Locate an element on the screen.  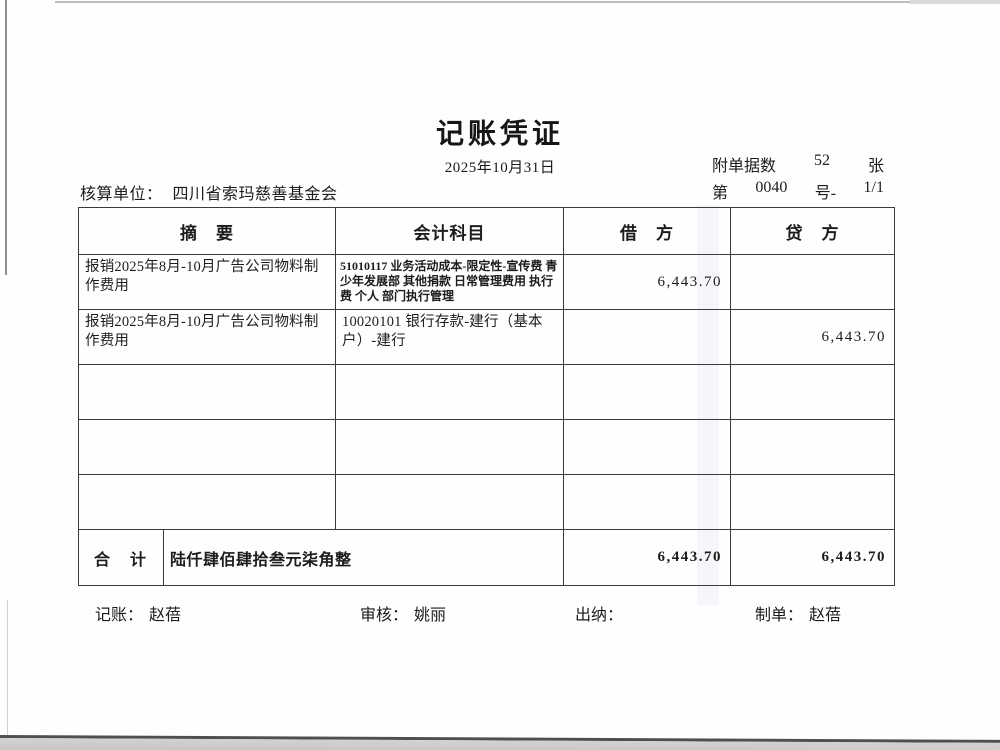
voucher-number: 0040 is located at coordinates (771, 187).